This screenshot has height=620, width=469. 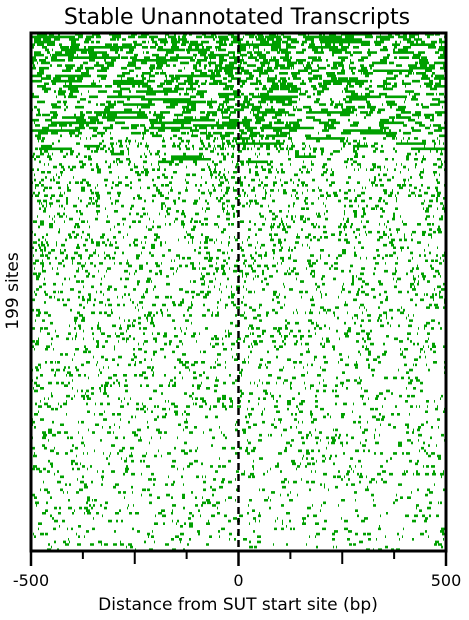 What do you see at coordinates (446, 580) in the screenshot?
I see `x-tick-label: 500` at bounding box center [446, 580].